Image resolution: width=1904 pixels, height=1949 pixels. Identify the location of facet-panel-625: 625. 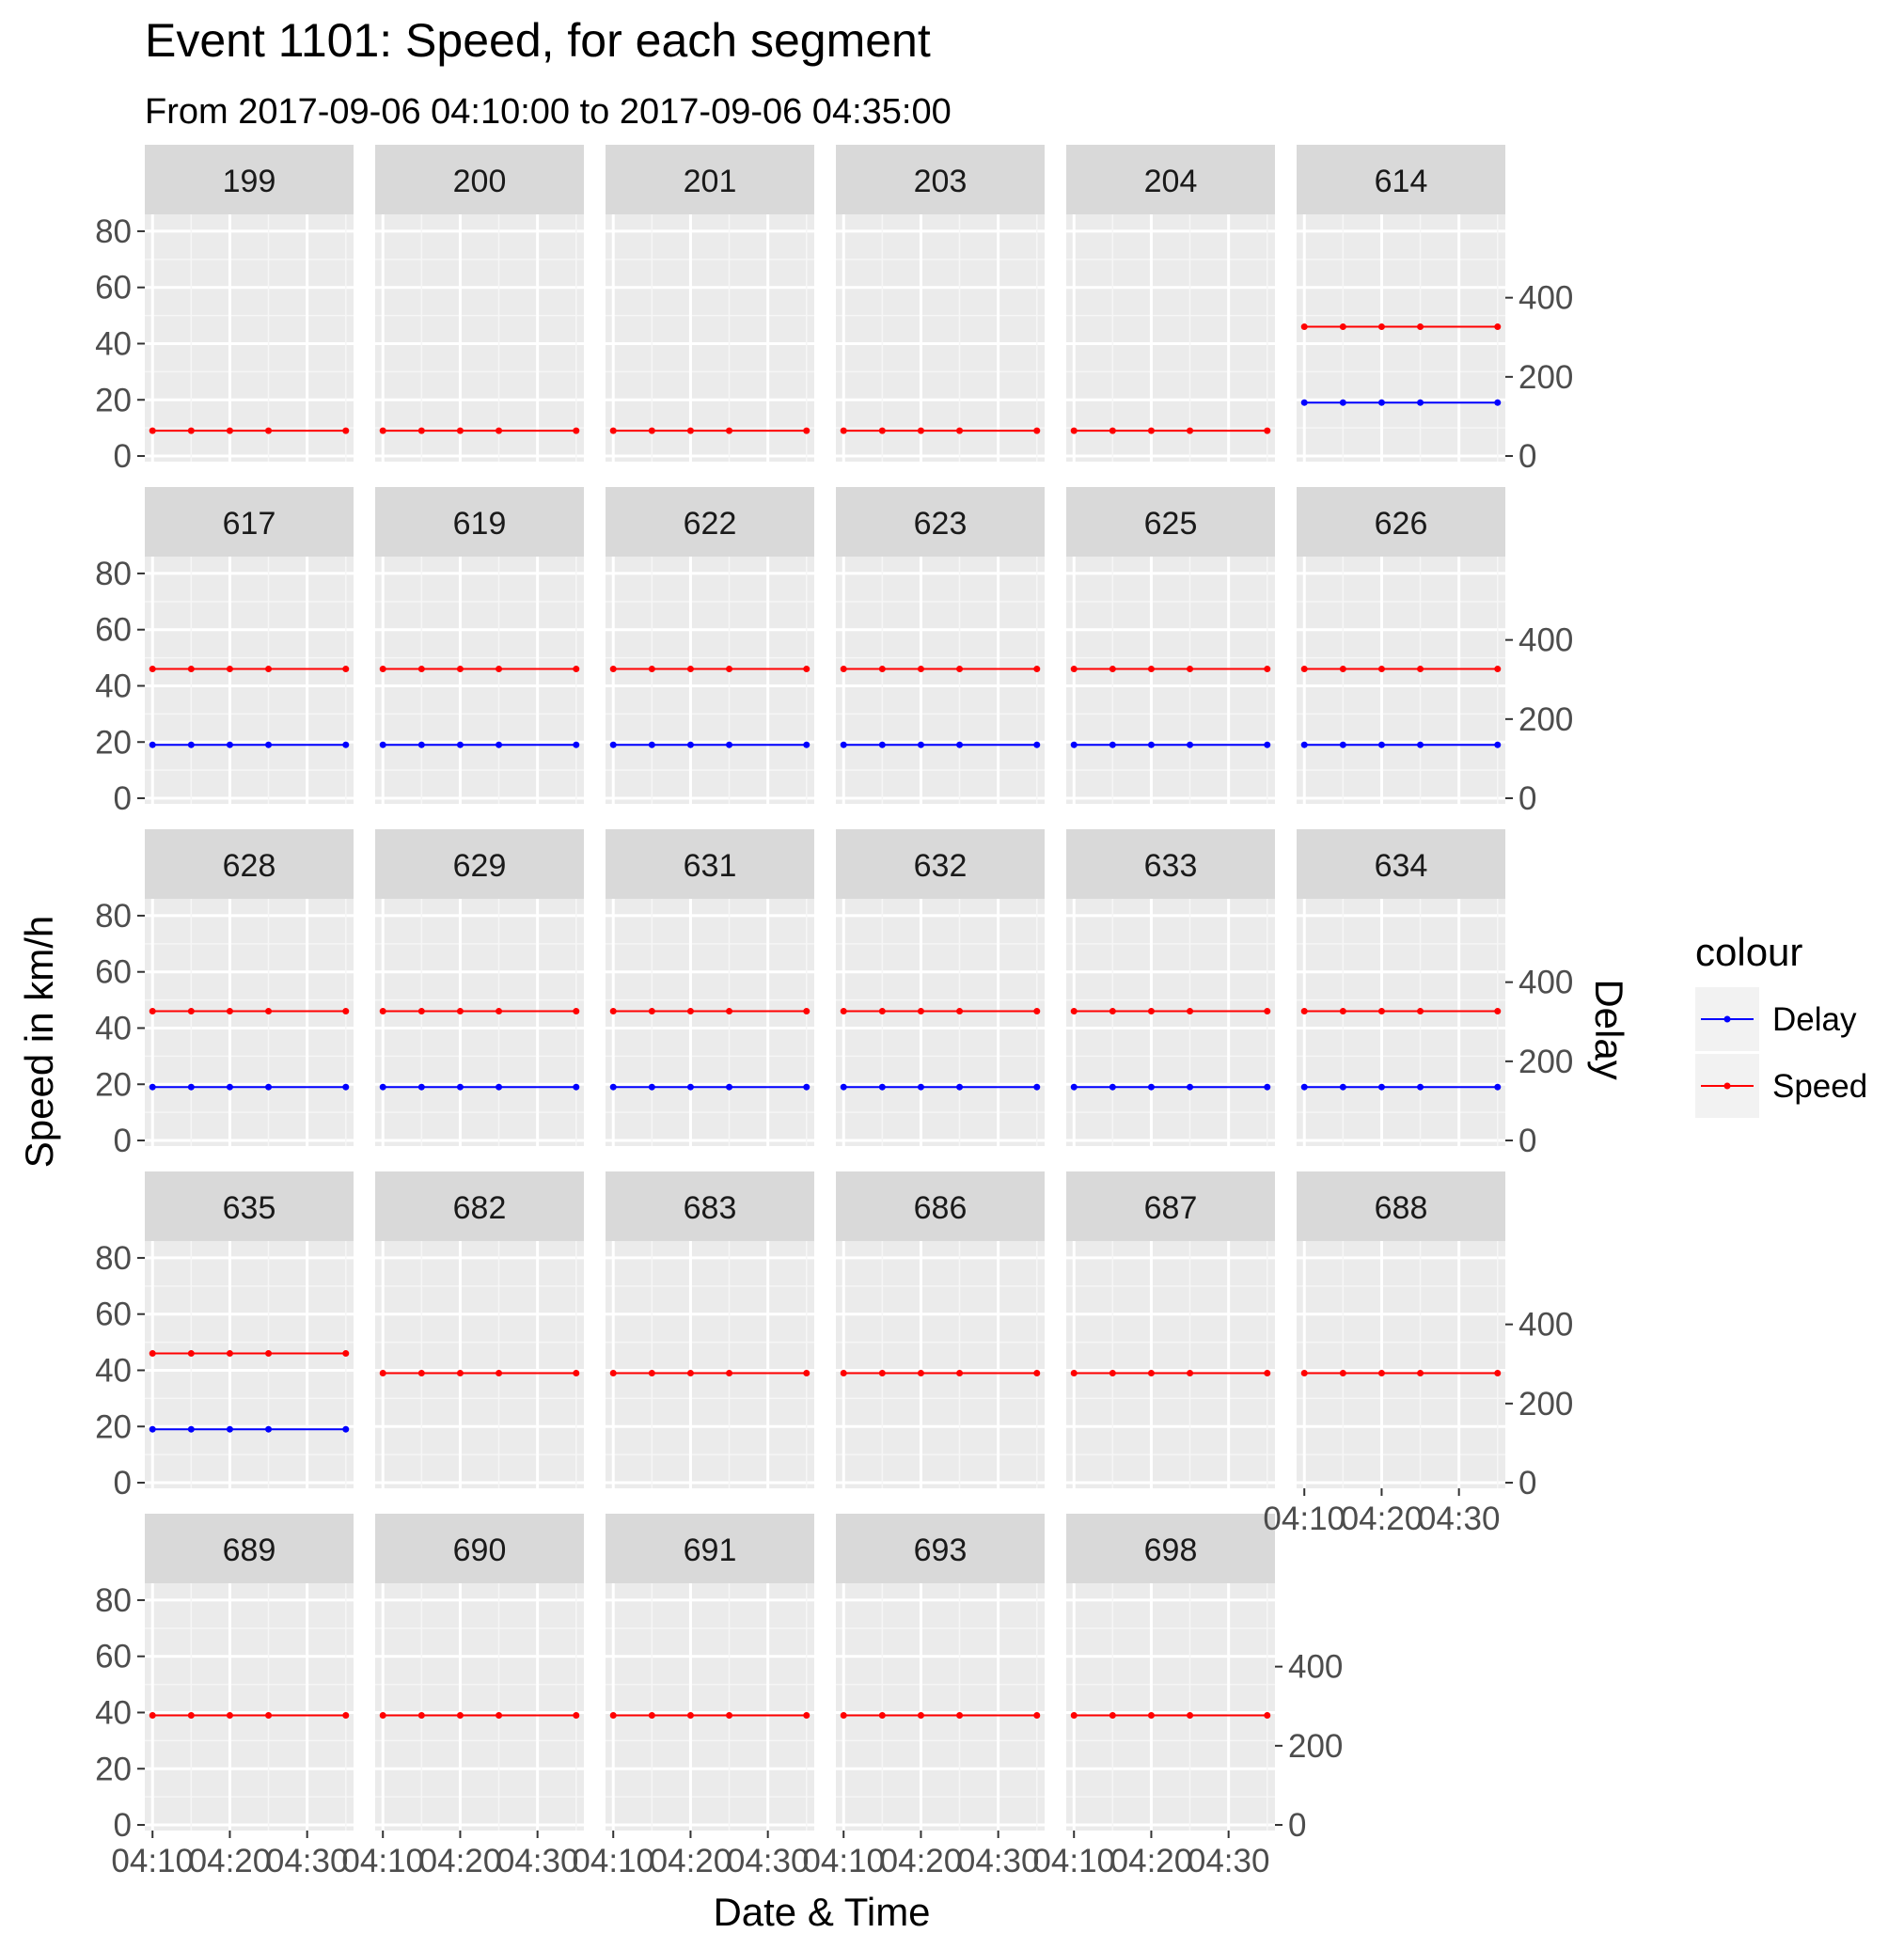
(1170, 645).